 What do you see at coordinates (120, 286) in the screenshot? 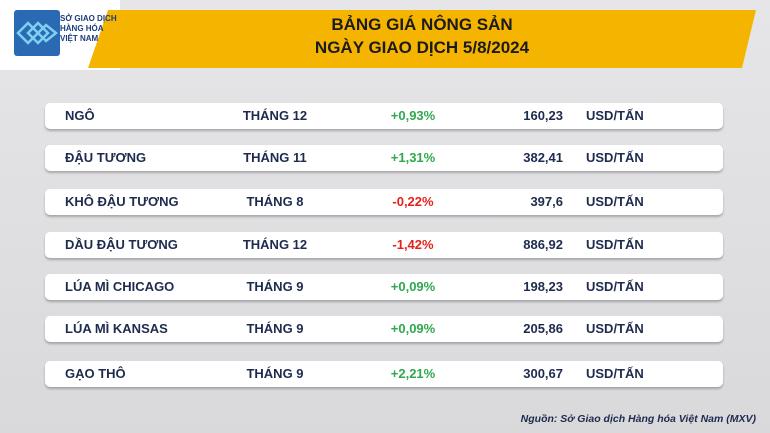
I see `commodity: LÚA MÌ CHICAGO` at bounding box center [120, 286].